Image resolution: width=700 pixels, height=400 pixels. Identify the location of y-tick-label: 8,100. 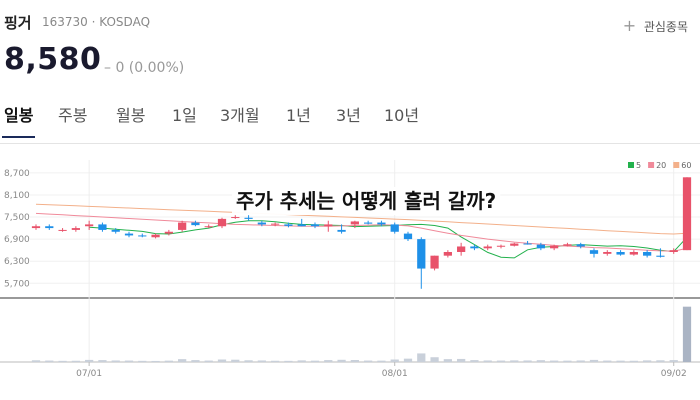
(17, 196).